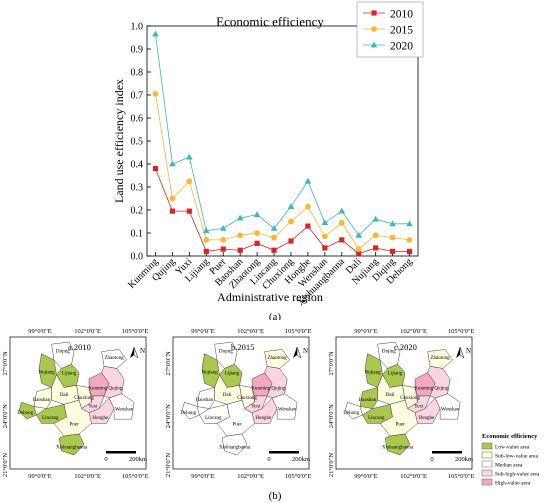 The height and width of the screenshot is (503, 550). Describe the element at coordinates (376, 418) in the screenshot. I see `region-label-lincang: Lincang` at that location.